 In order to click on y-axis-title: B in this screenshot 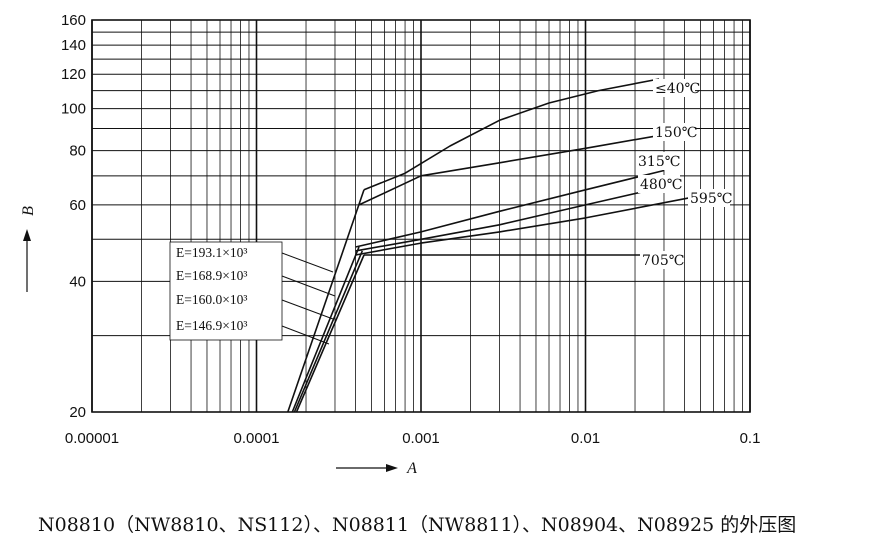, I will do `click(28, 211)`.